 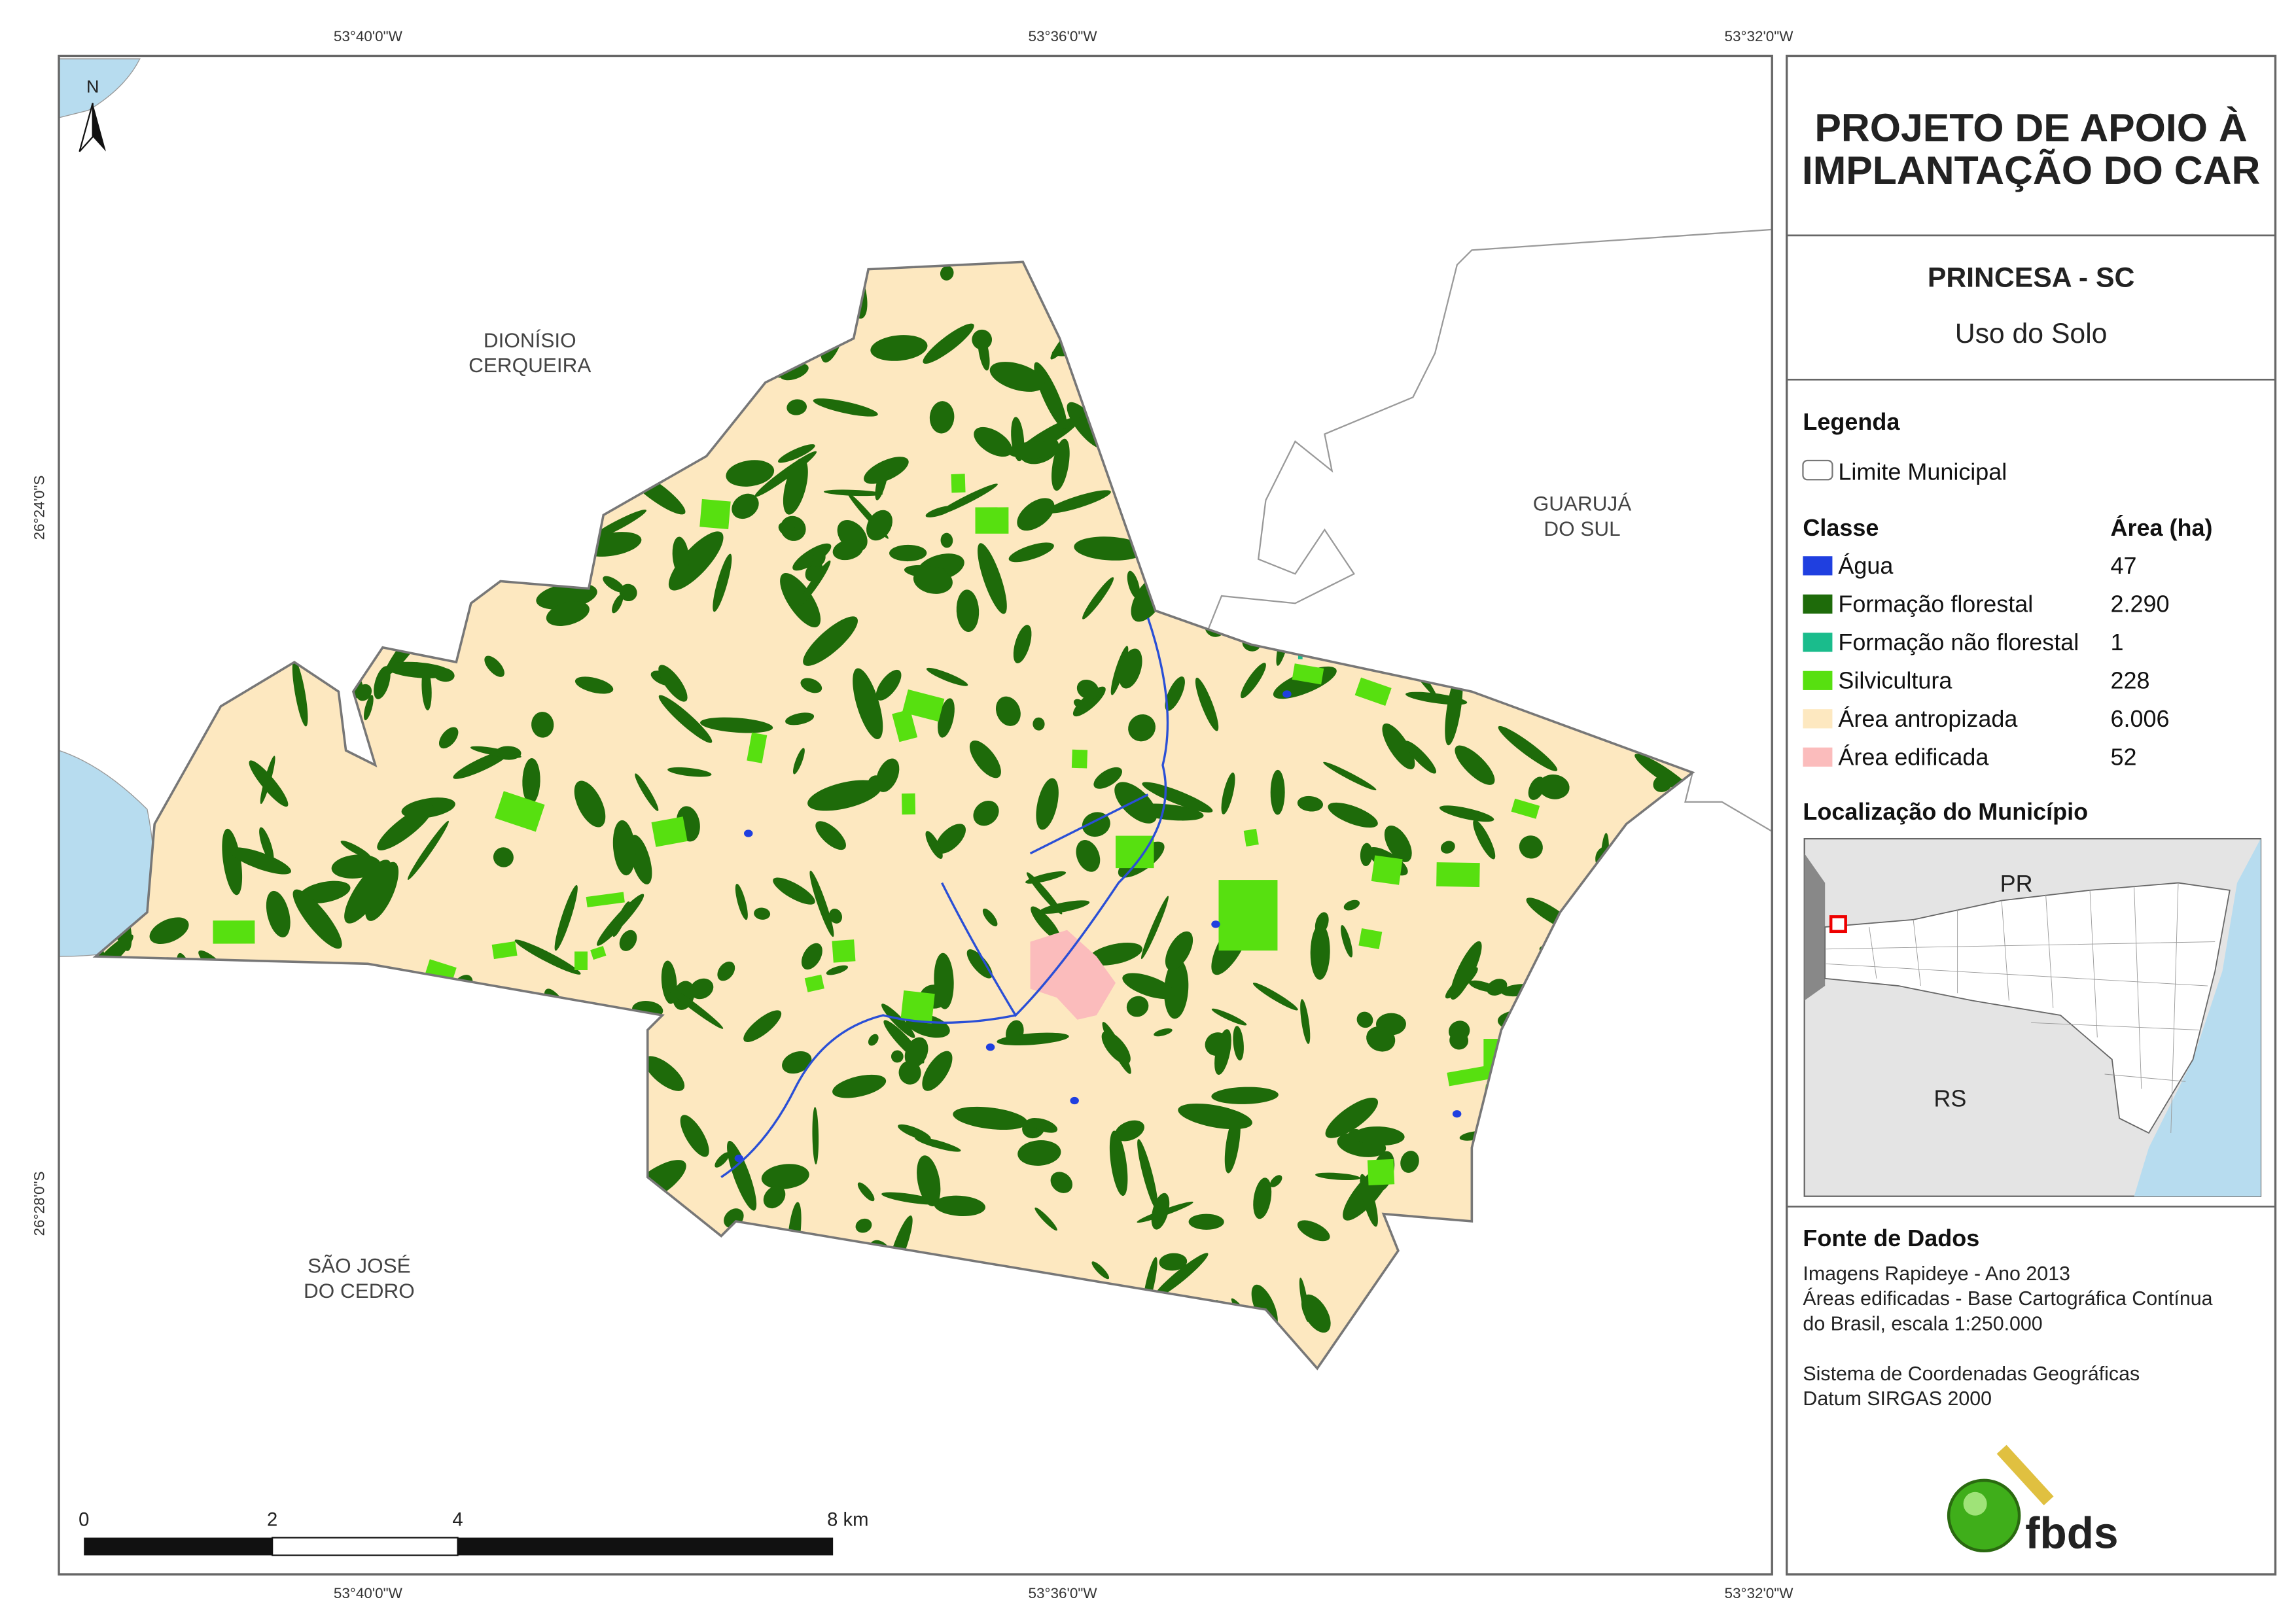 I want to click on location-title: Localização do Município, so click(x=1945, y=812).